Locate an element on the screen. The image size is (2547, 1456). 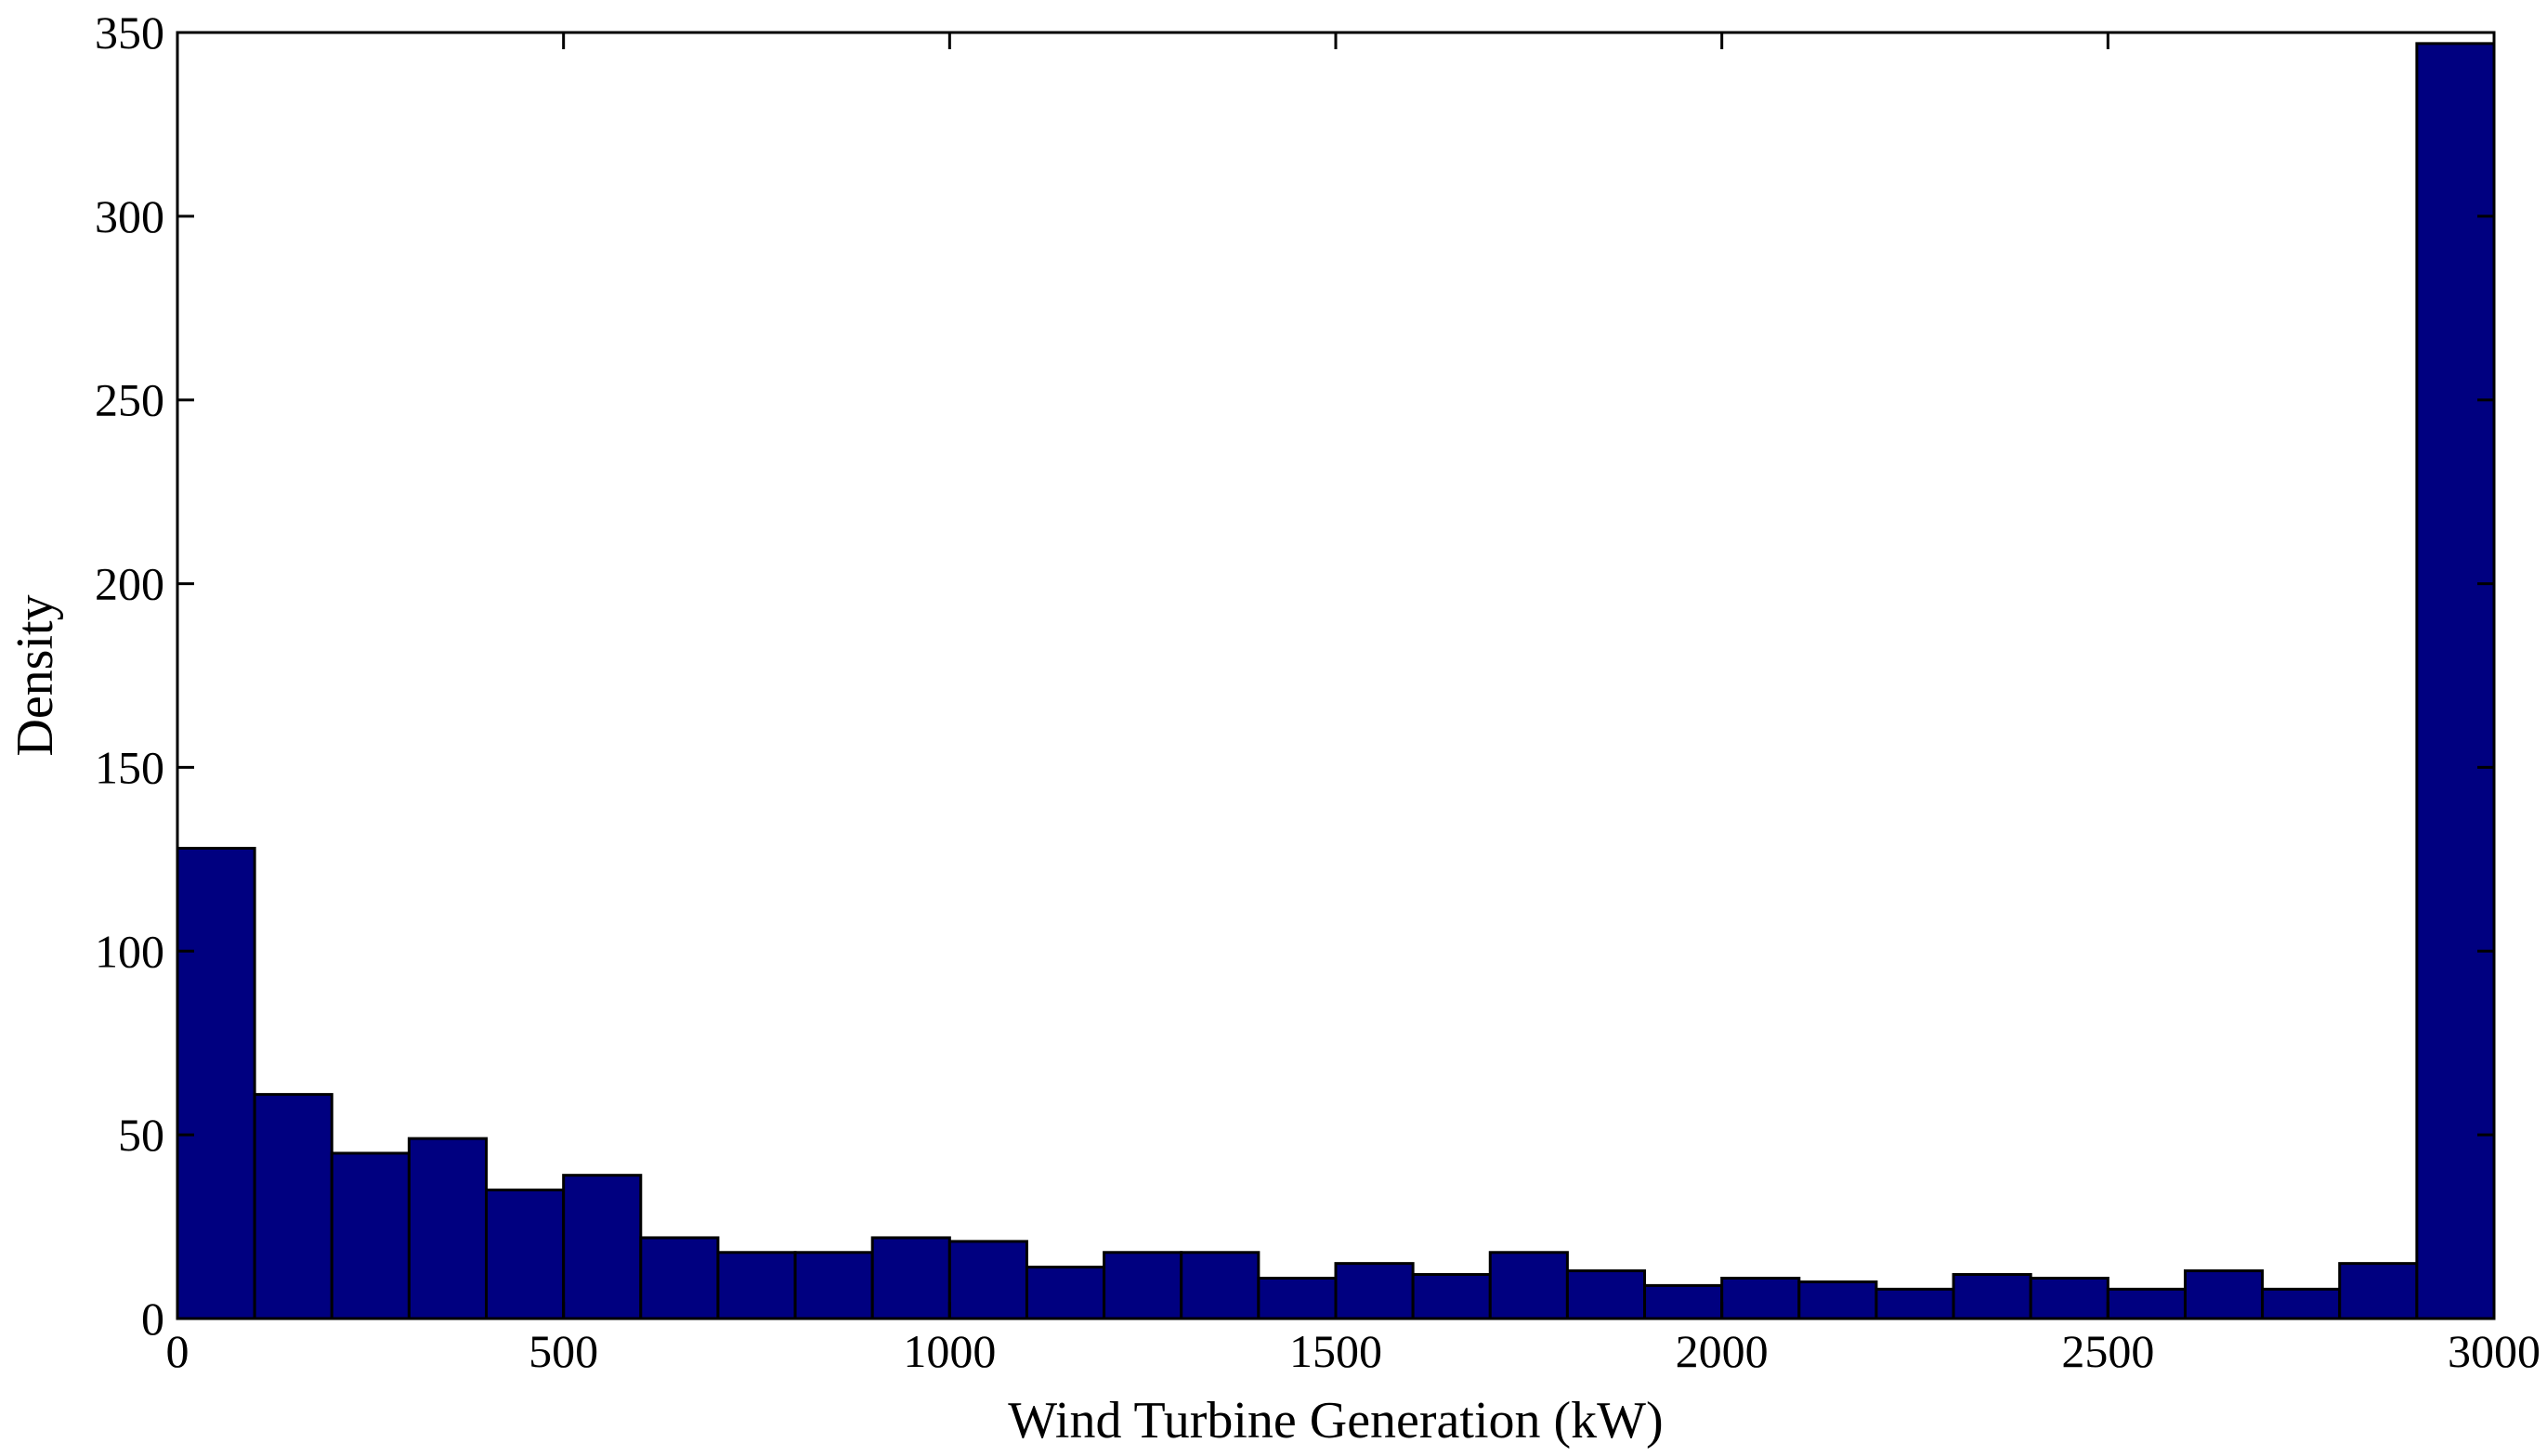
x-tick-label: 2500 is located at coordinates (2107, 1351).